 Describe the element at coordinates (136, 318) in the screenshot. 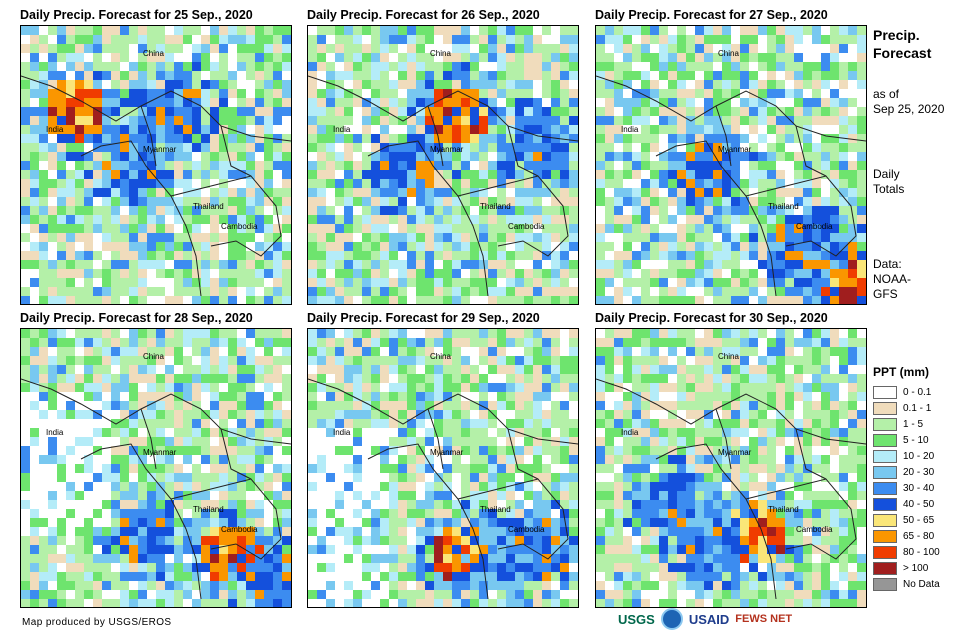

I see `panel-title: Daily Precip. Forecast for 28 Sep., 2020` at that location.